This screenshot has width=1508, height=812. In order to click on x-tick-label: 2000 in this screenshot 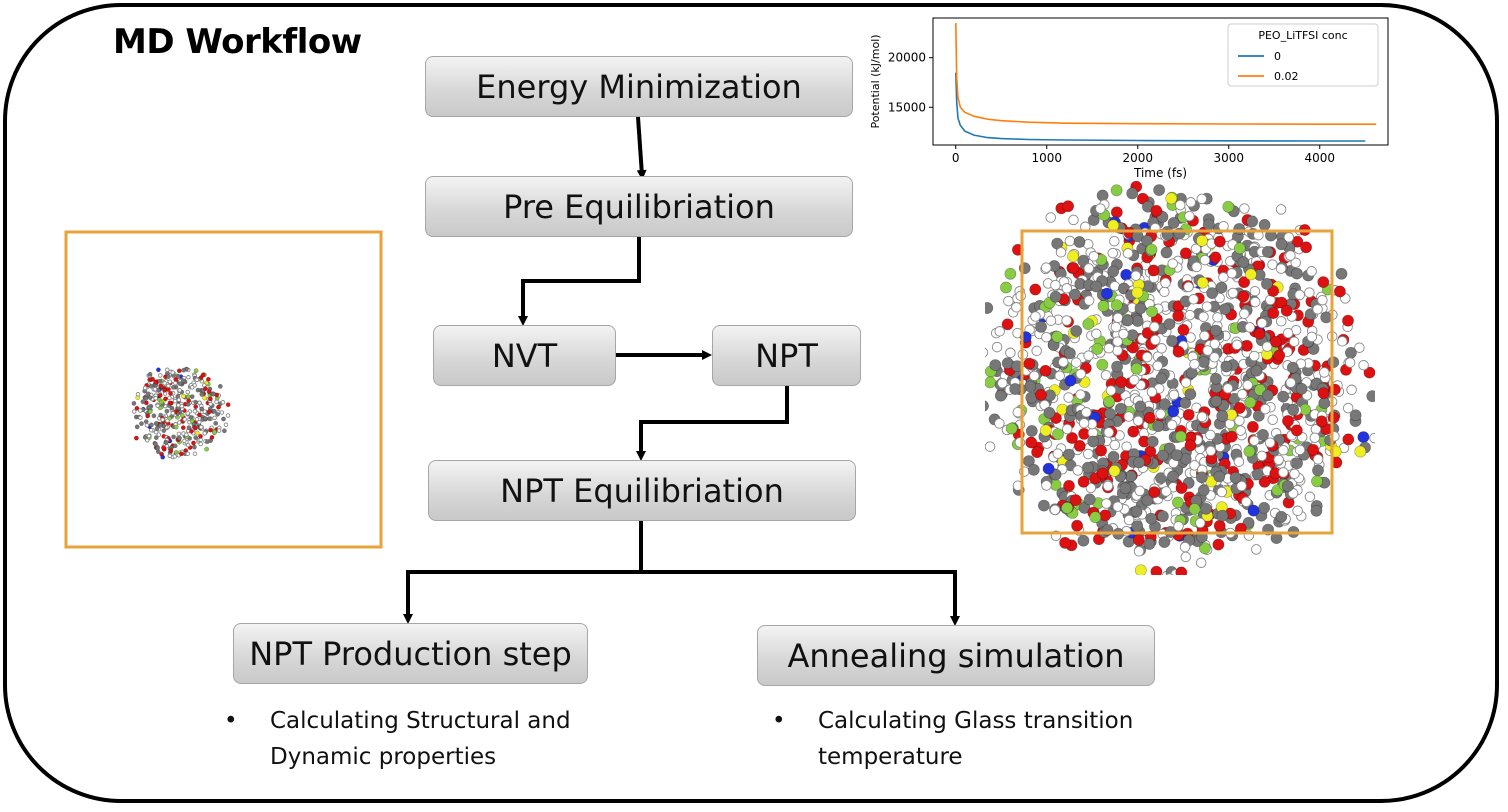, I will do `click(1137, 158)`.